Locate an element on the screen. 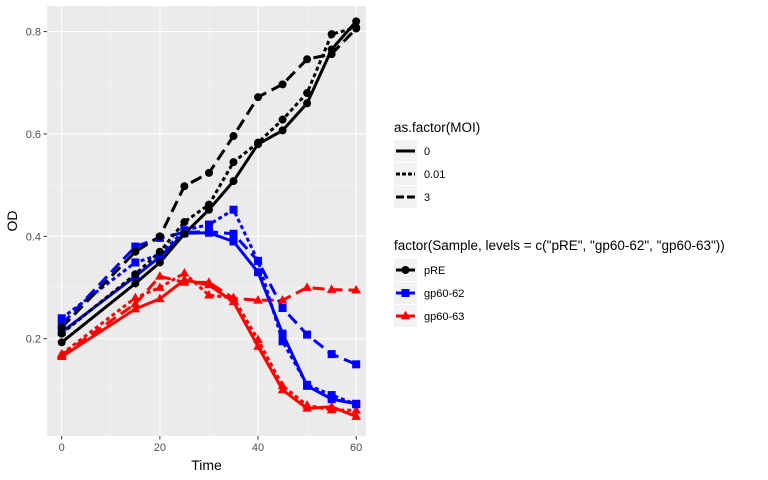 The height and width of the screenshot is (480, 768). legend-sample-label: pRE is located at coordinates (434, 271).